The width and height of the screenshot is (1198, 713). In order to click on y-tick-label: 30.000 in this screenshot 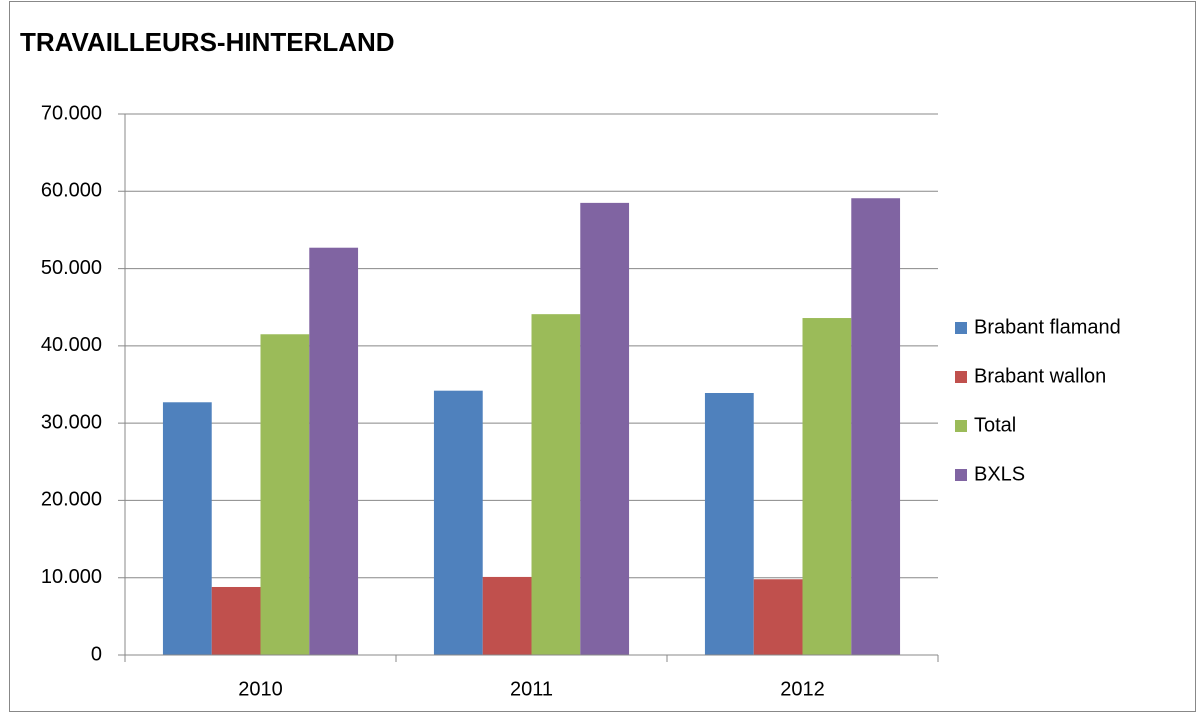, I will do `click(71, 422)`.